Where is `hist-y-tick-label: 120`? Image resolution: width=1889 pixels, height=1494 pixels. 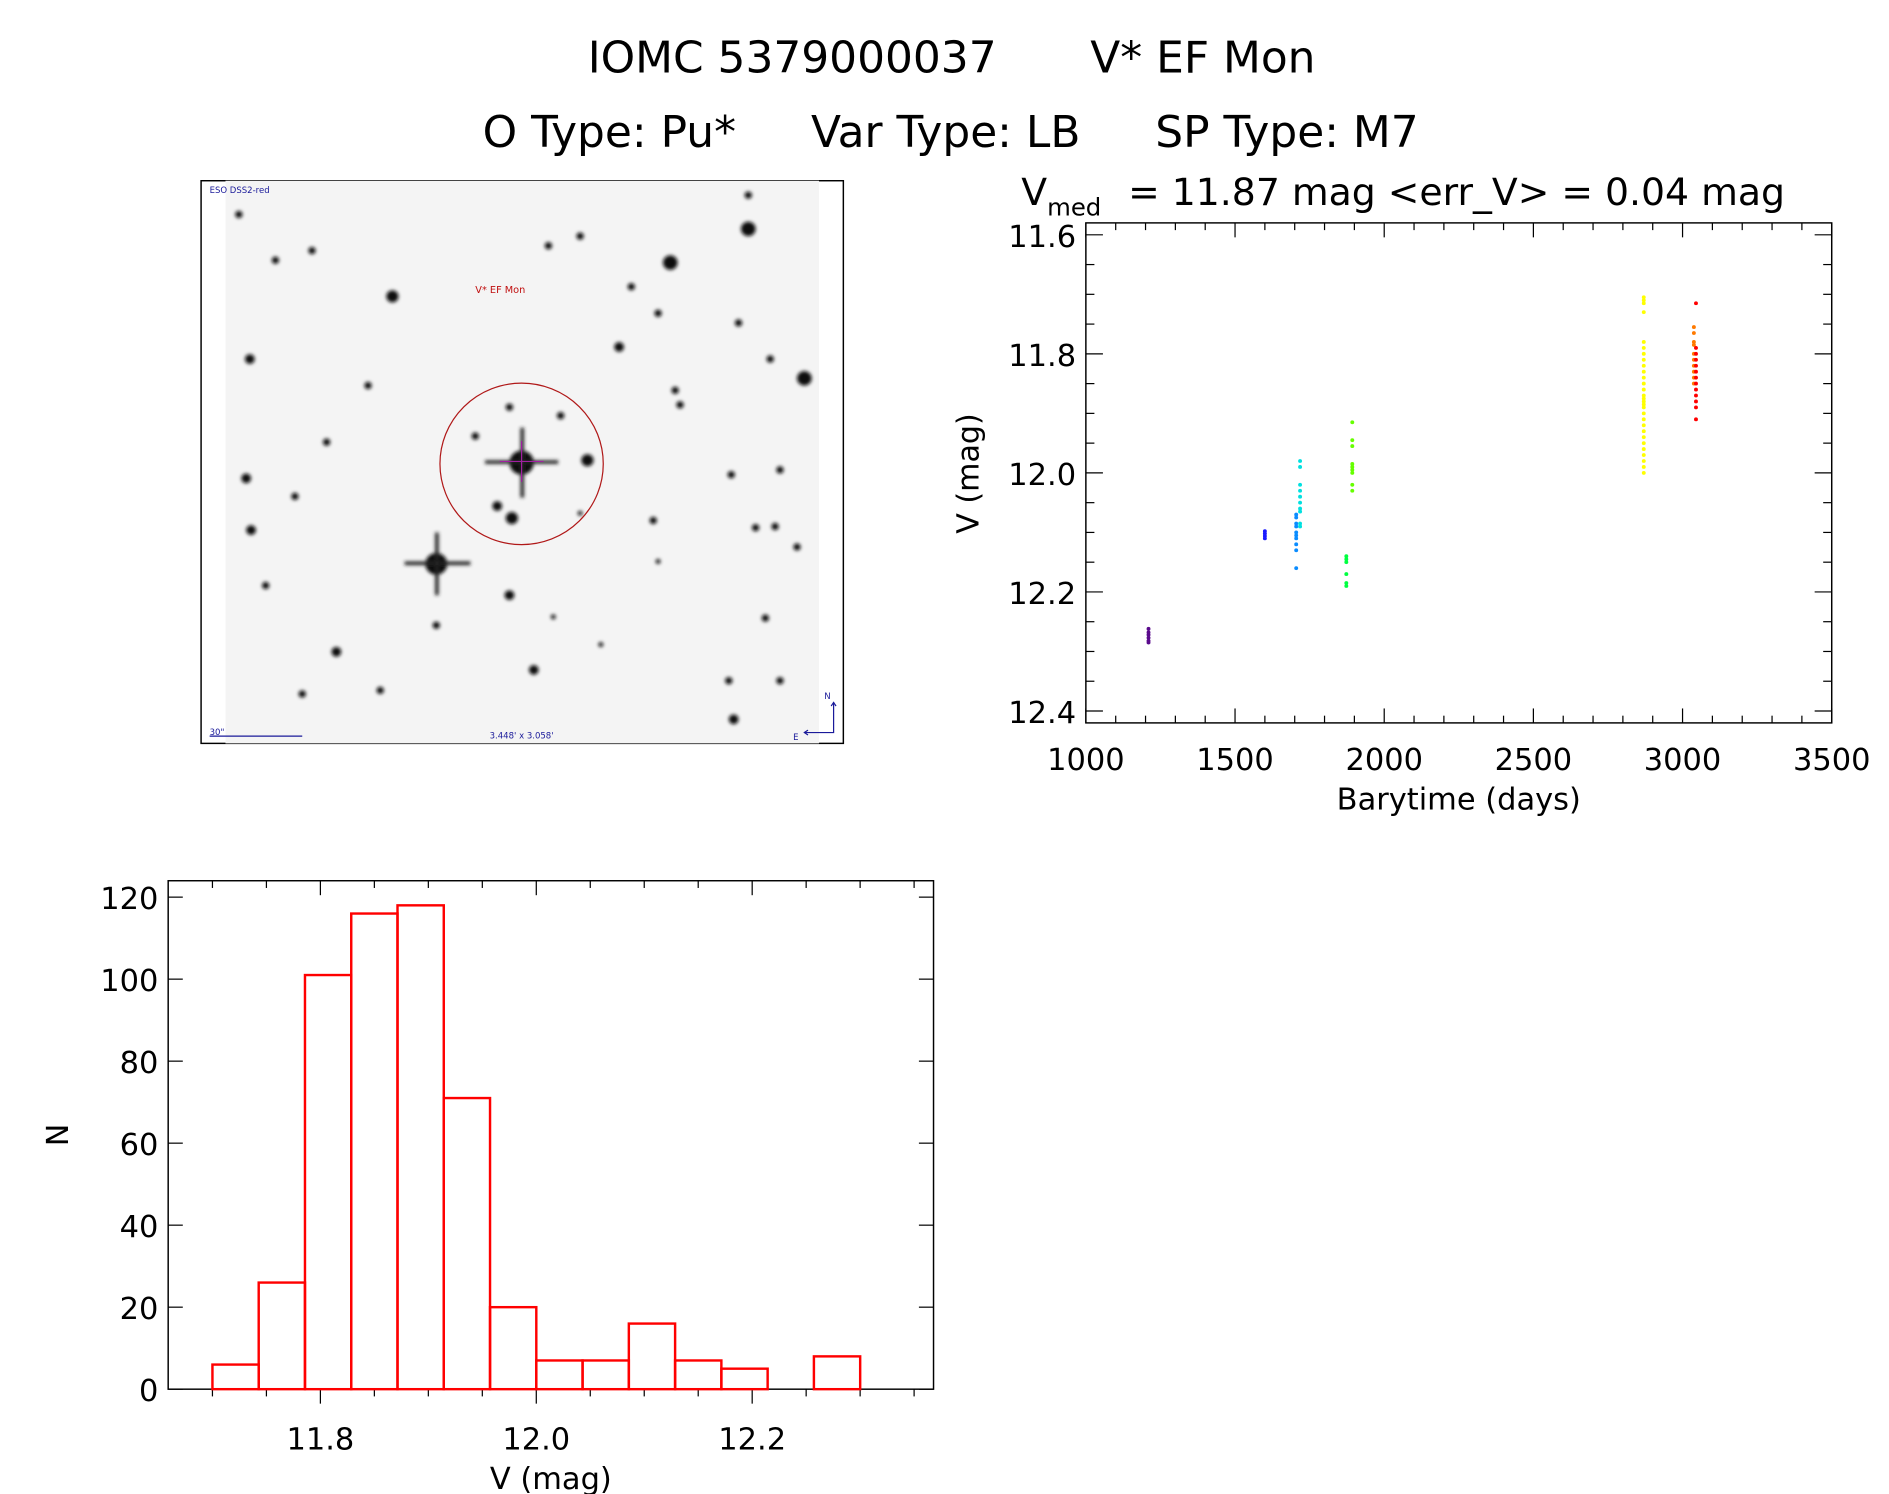 hist-y-tick-label: 120 is located at coordinates (129, 899).